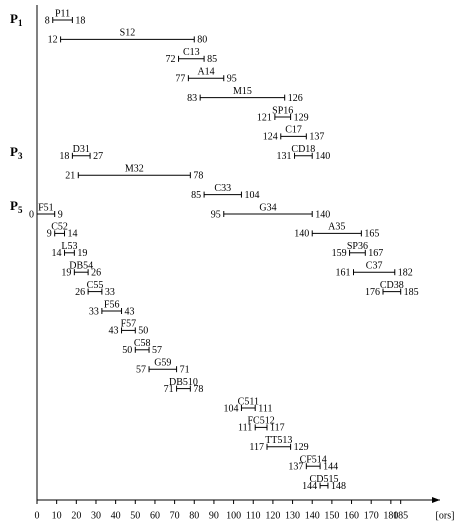 The width and height of the screenshot is (466, 529). I want to click on task-start-label: 144, so click(309, 486).